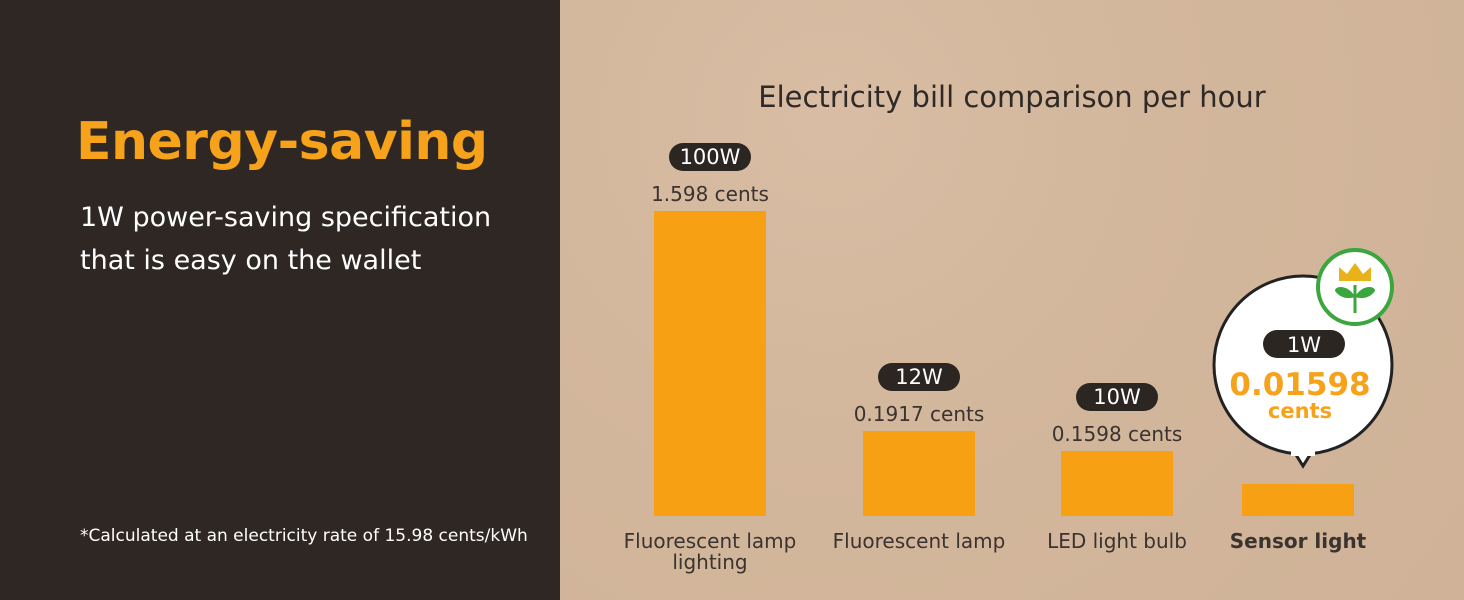 The height and width of the screenshot is (600, 1464). What do you see at coordinates (1355, 272) in the screenshot?
I see `crown-icon` at bounding box center [1355, 272].